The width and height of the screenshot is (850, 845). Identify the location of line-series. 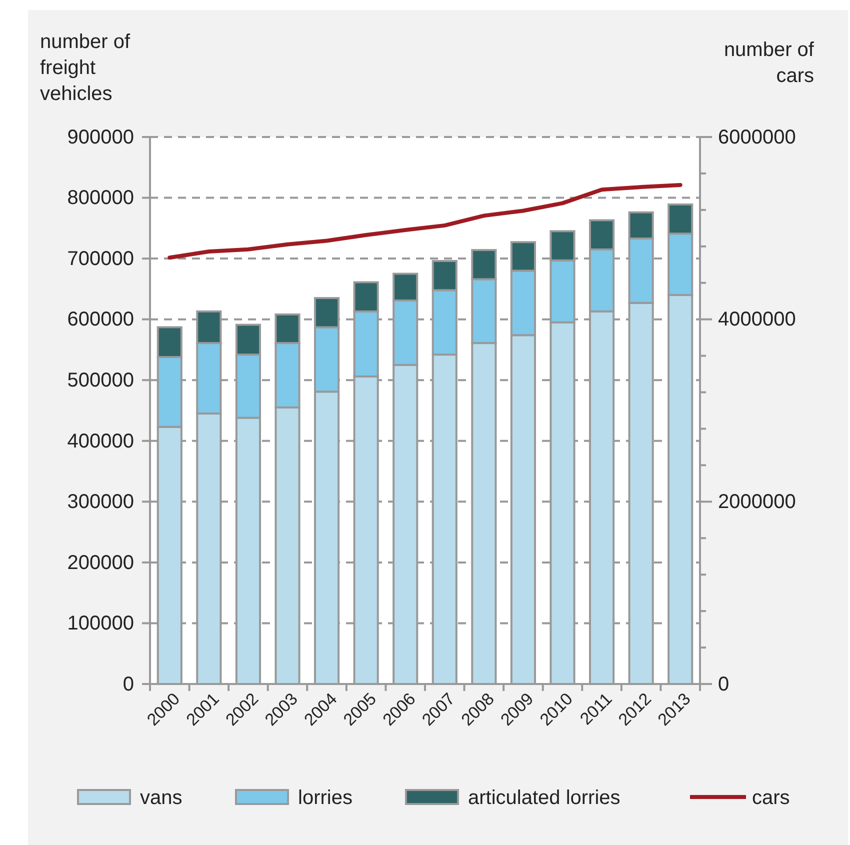
(425, 221).